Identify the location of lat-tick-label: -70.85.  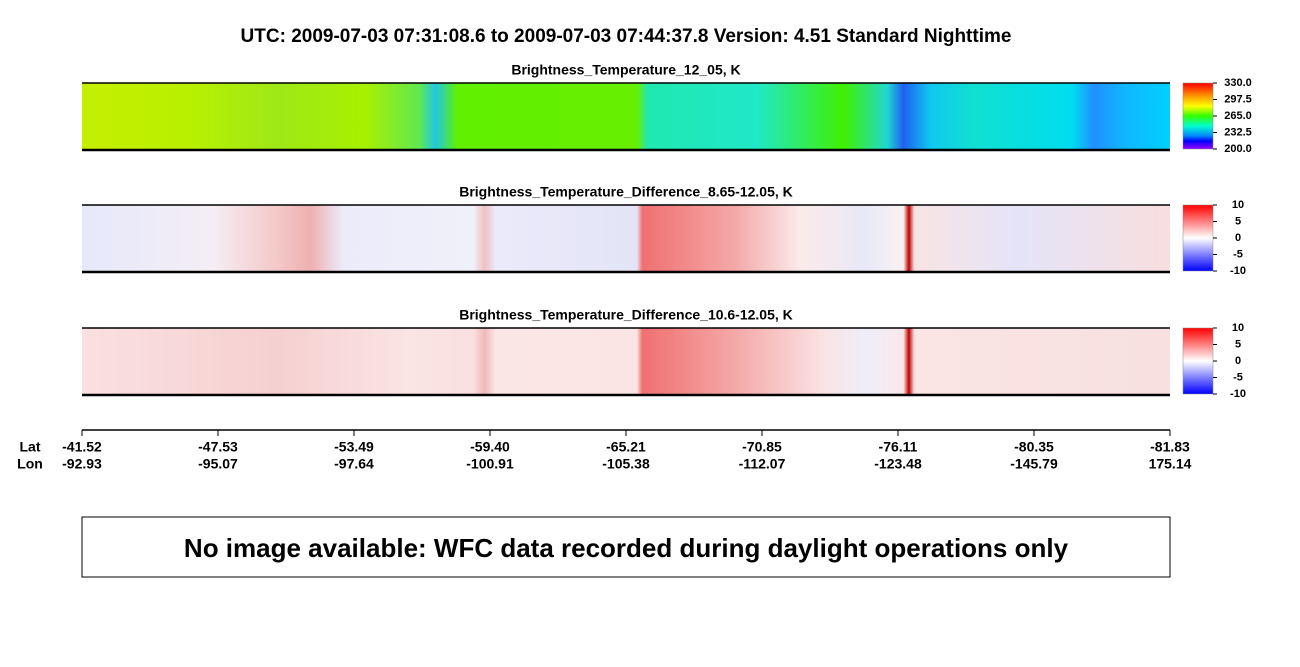
(762, 447).